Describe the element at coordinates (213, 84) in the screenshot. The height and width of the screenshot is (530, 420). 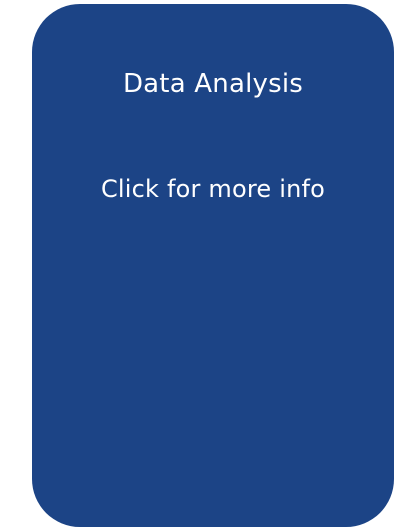
I see `card-title: Data Analysis` at that location.